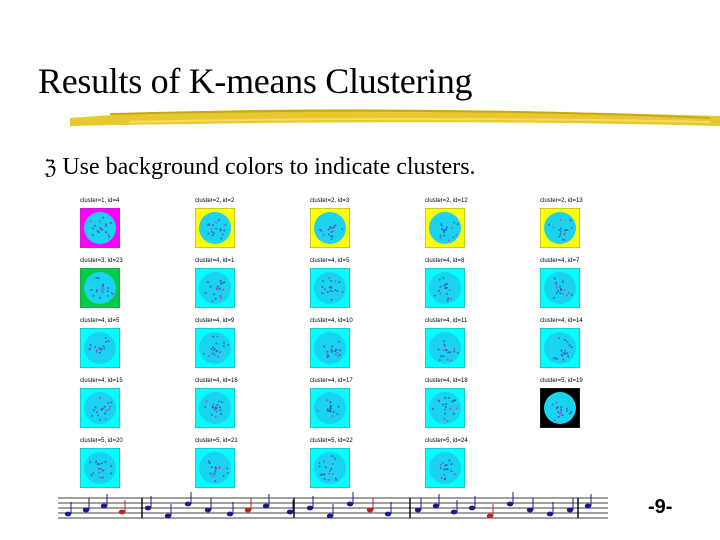 This screenshot has width=720, height=540. What do you see at coordinates (446, 321) in the screenshot?
I see `thumbnail-caption: cluster=4, id=11` at bounding box center [446, 321].